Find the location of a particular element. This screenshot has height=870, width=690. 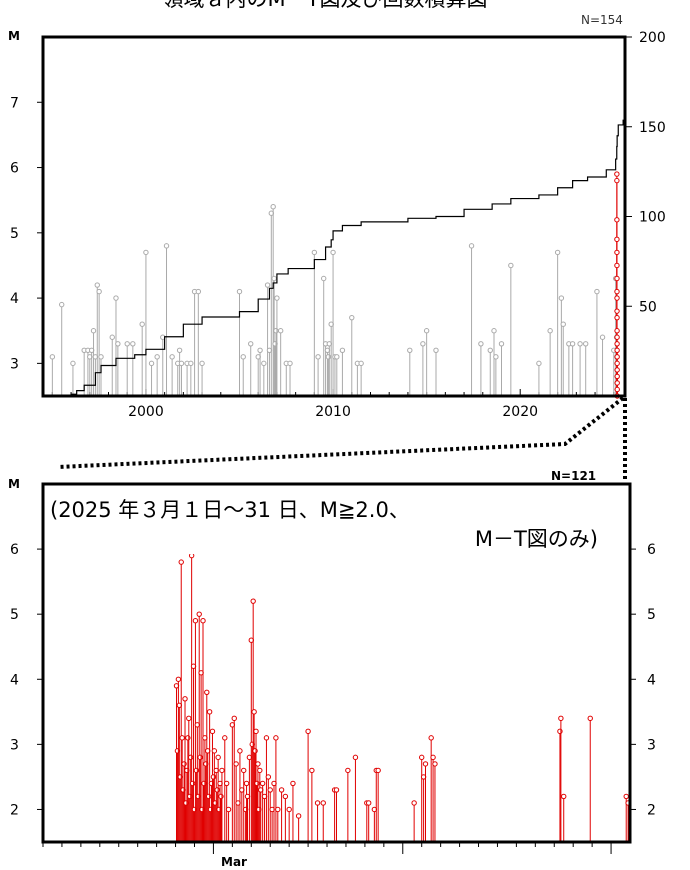

y2-tick-label: 6 is located at coordinates (651, 550).